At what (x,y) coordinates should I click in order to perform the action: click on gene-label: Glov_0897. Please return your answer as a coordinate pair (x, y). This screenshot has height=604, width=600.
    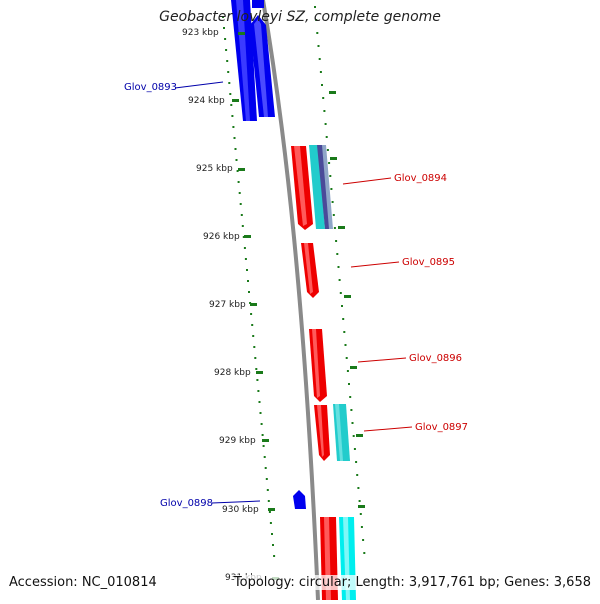
    Looking at the image, I should click on (441, 427).